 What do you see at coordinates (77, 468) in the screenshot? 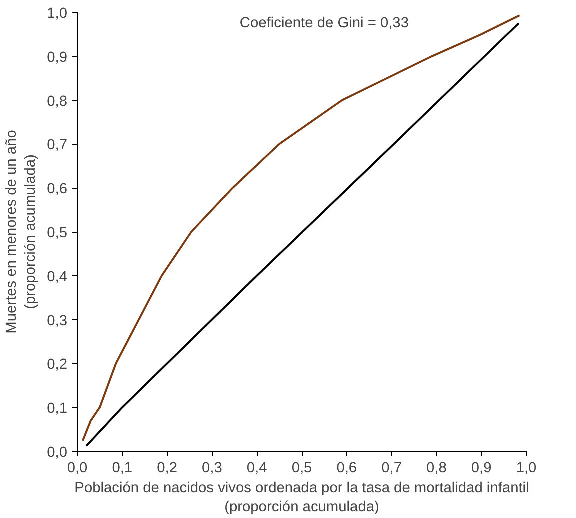
I see `x-tick-label: 0,0` at bounding box center [77, 468].